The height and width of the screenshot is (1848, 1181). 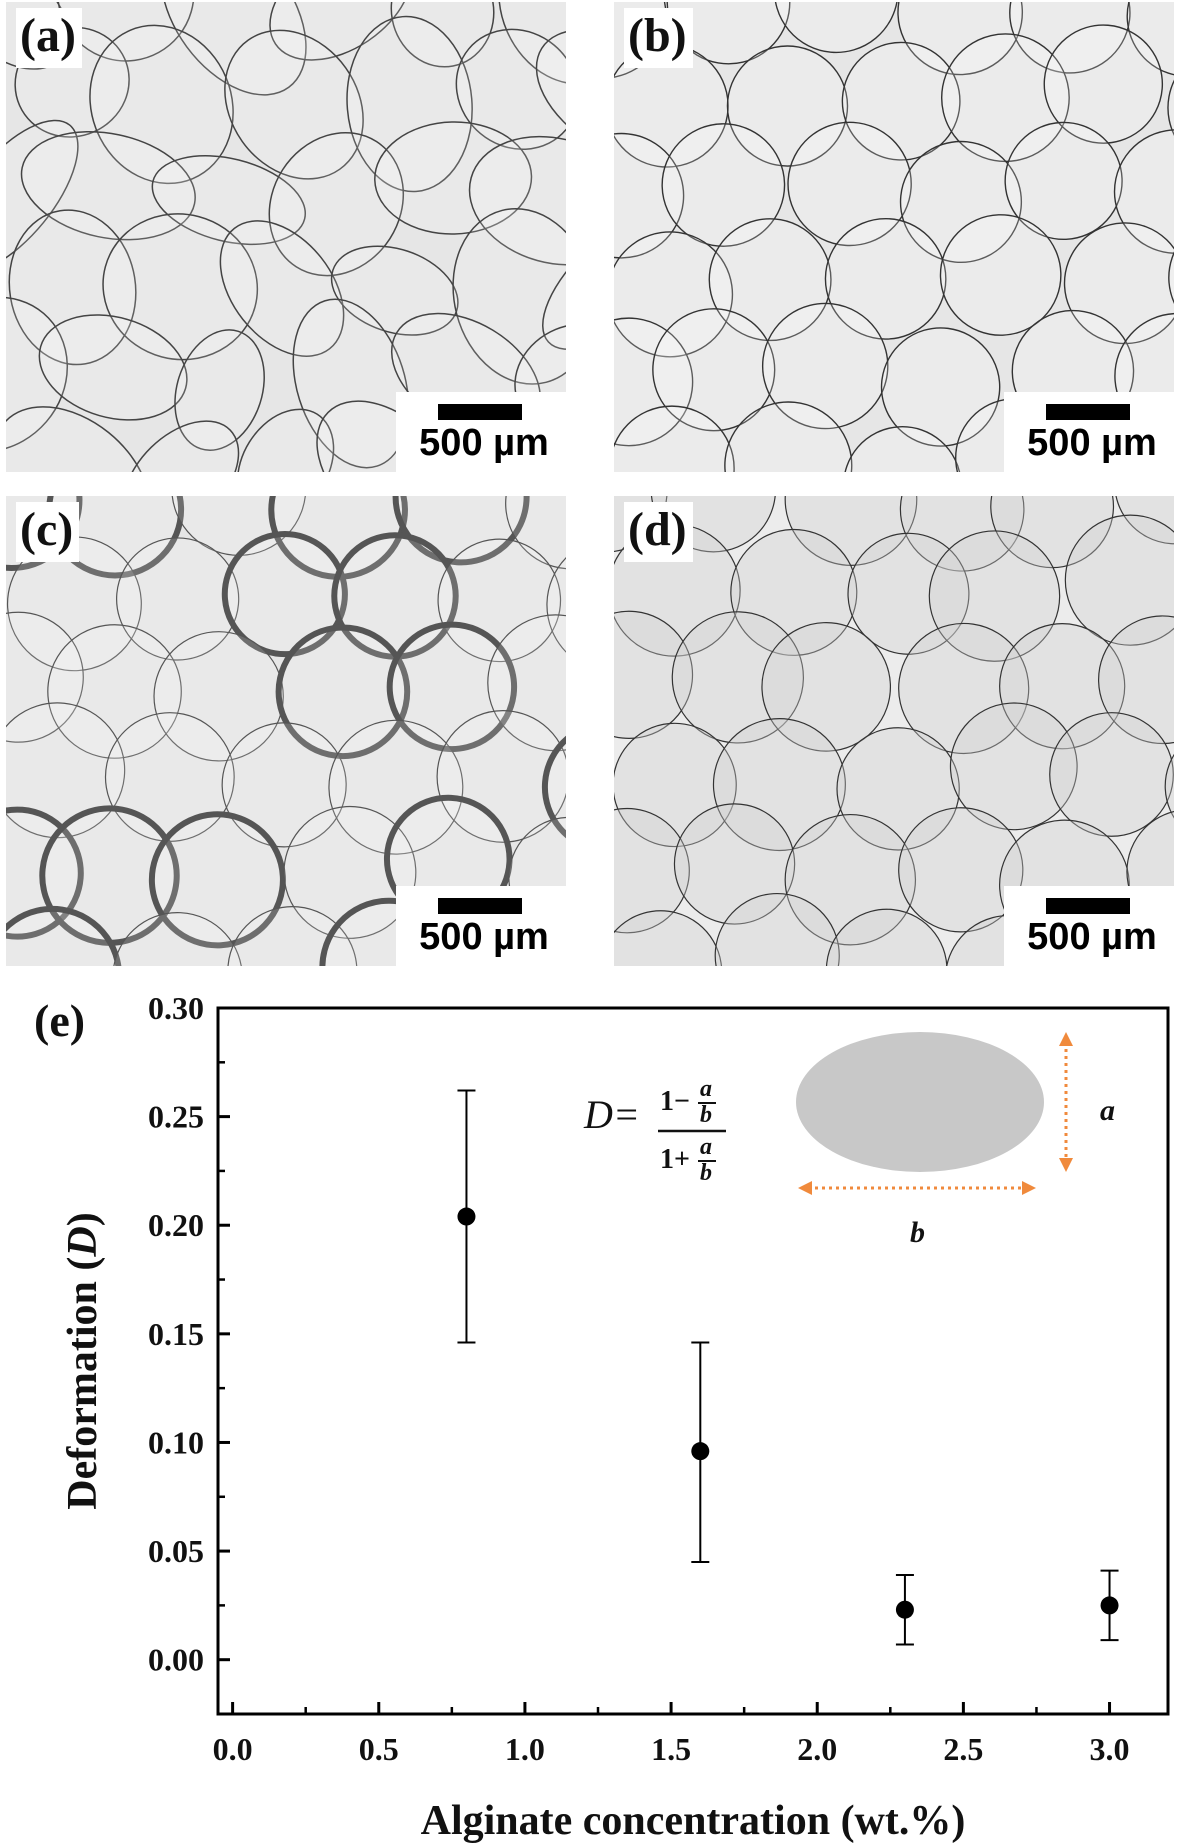 What do you see at coordinates (1107, 1110) in the screenshot?
I see `dimension-label-a: a` at bounding box center [1107, 1110].